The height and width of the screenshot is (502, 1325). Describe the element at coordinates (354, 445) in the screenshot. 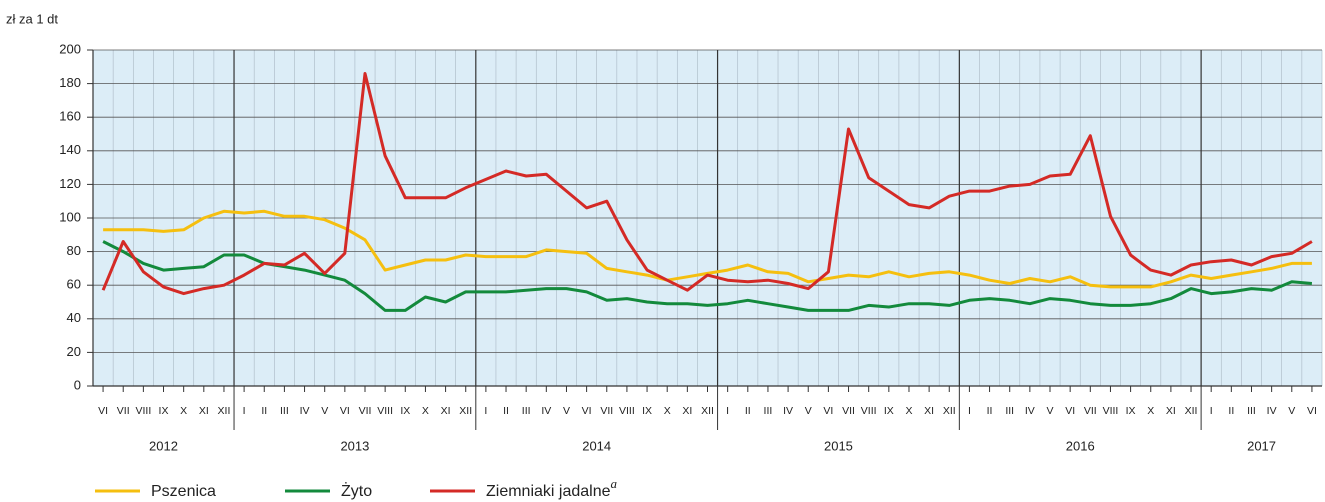

I see `year-label: 2013` at that location.